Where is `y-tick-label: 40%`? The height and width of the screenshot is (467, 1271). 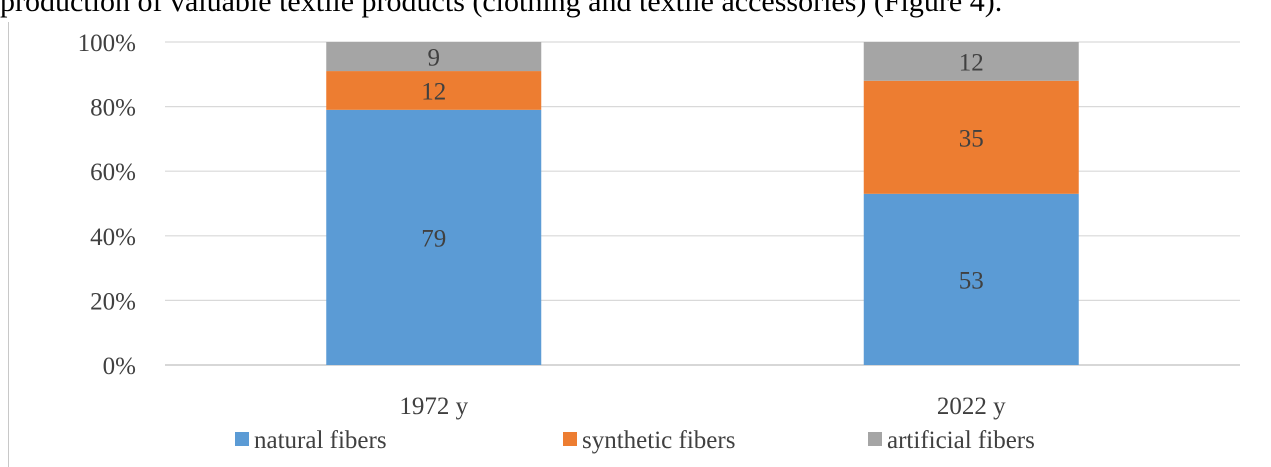
y-tick-label: 40% is located at coordinates (113, 237).